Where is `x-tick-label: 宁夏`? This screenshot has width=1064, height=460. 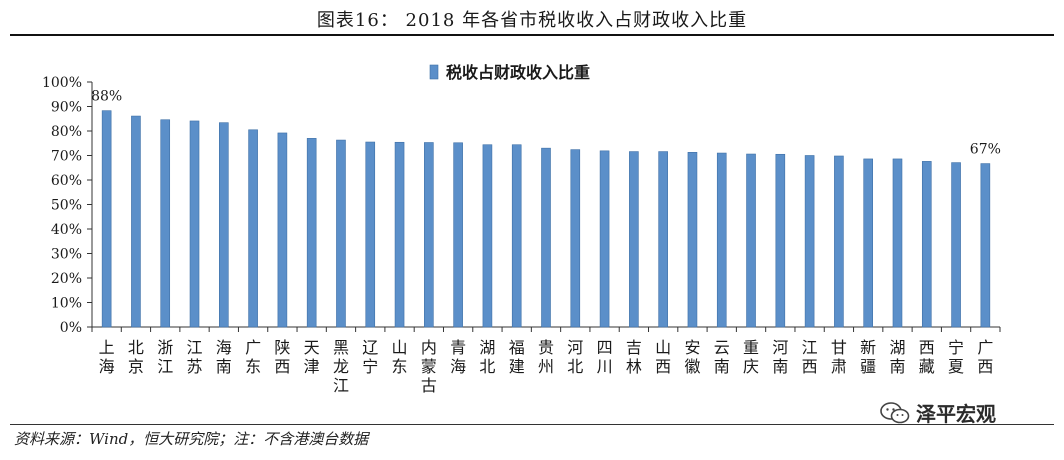 x-tick-label: 宁夏 is located at coordinates (956, 357).